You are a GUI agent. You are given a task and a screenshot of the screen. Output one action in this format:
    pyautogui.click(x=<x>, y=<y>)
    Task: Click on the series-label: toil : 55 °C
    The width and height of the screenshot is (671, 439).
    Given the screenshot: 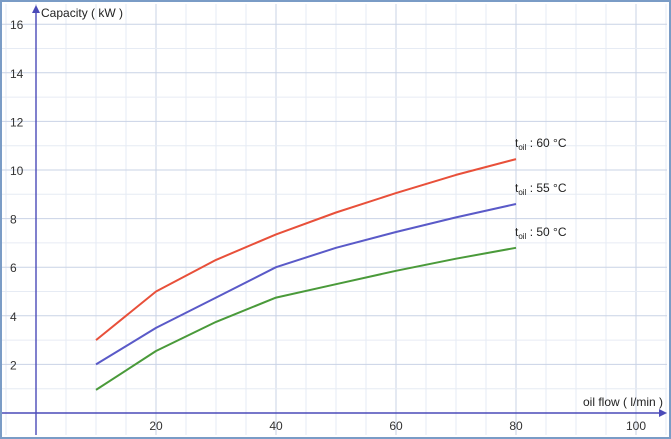 What is the action you would take?
    pyautogui.click(x=541, y=189)
    